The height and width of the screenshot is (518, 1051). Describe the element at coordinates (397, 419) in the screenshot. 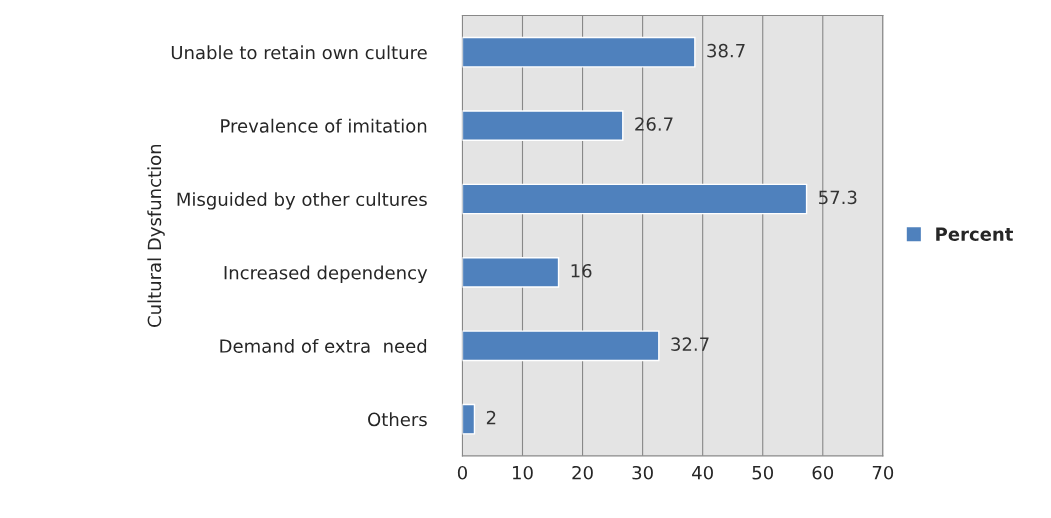

I see `y-tick-label: Others` at that location.